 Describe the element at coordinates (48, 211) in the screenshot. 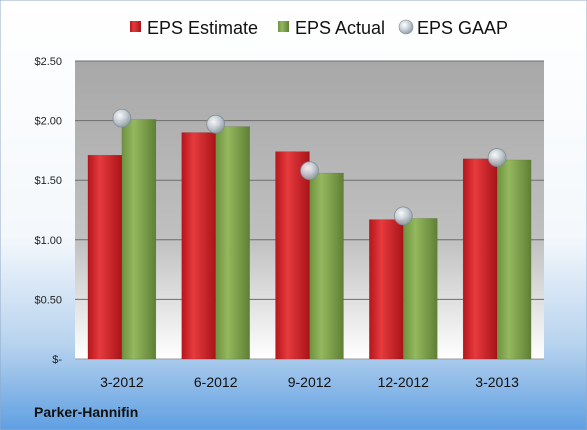

I see `y-axis-ticks: $- $0.50 $1.00 $1.50 $2.00 $2.50` at that location.